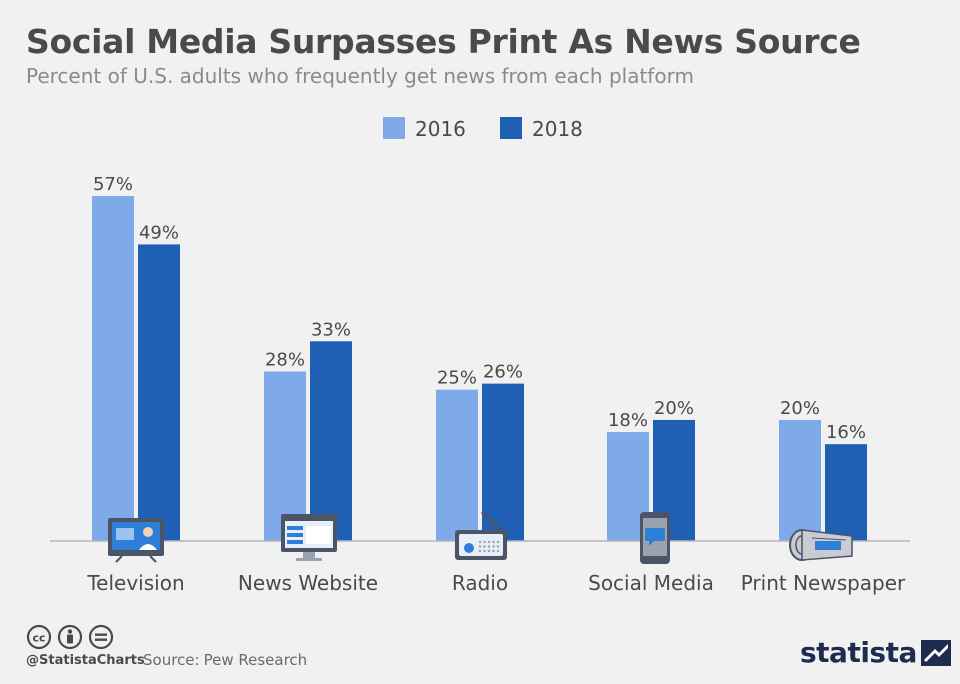  Describe the element at coordinates (480, 583) in the screenshot. I see `category-label-2: Radio` at that location.